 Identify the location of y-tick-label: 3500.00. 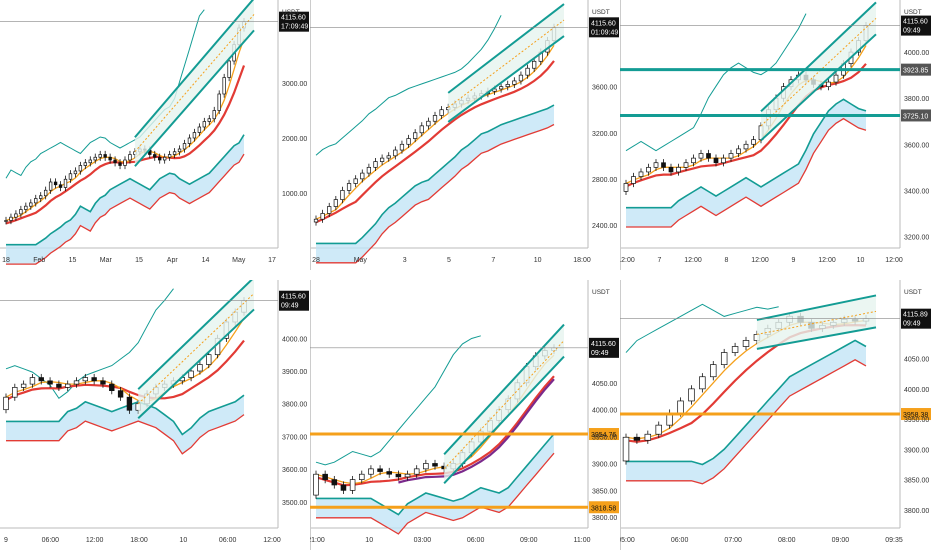
(294, 503).